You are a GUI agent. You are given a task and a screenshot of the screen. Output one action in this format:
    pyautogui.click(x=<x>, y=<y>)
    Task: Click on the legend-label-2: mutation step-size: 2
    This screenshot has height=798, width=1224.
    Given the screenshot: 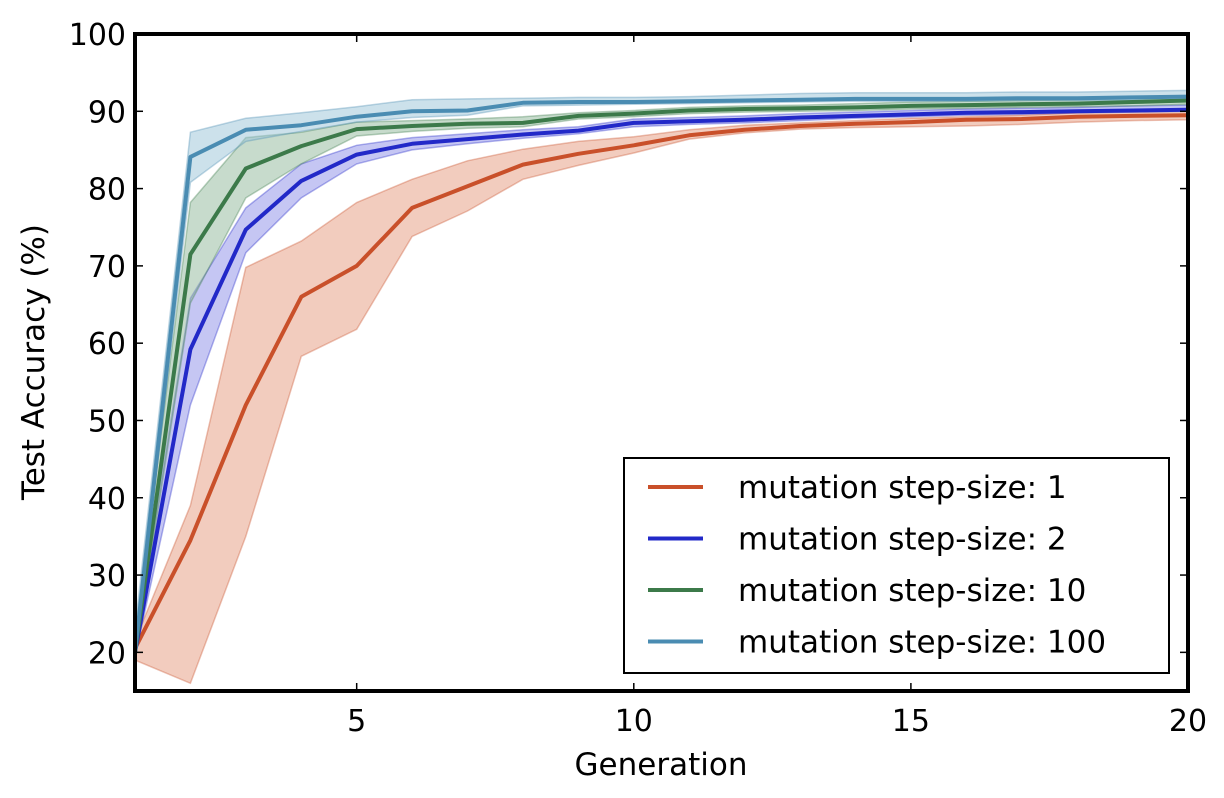 What is the action you would take?
    pyautogui.click(x=902, y=540)
    